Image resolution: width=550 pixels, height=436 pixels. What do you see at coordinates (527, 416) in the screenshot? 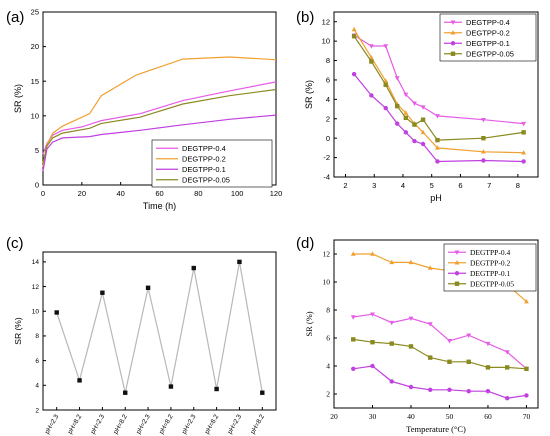
I see `x-tick-label: 70` at bounding box center [527, 416].